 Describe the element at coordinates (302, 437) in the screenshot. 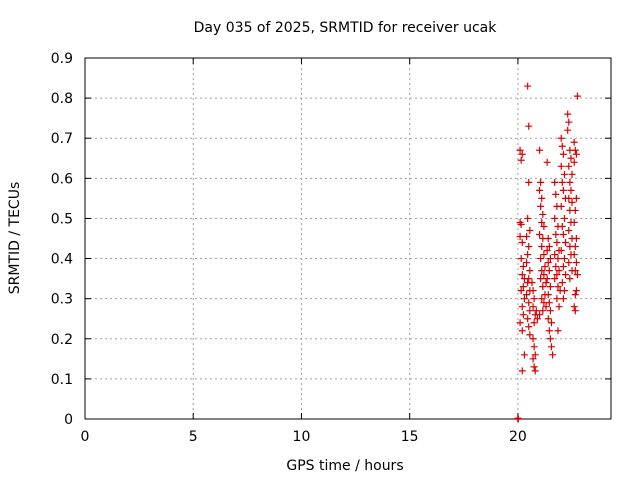

I see `x-tick-label: 10` at that location.